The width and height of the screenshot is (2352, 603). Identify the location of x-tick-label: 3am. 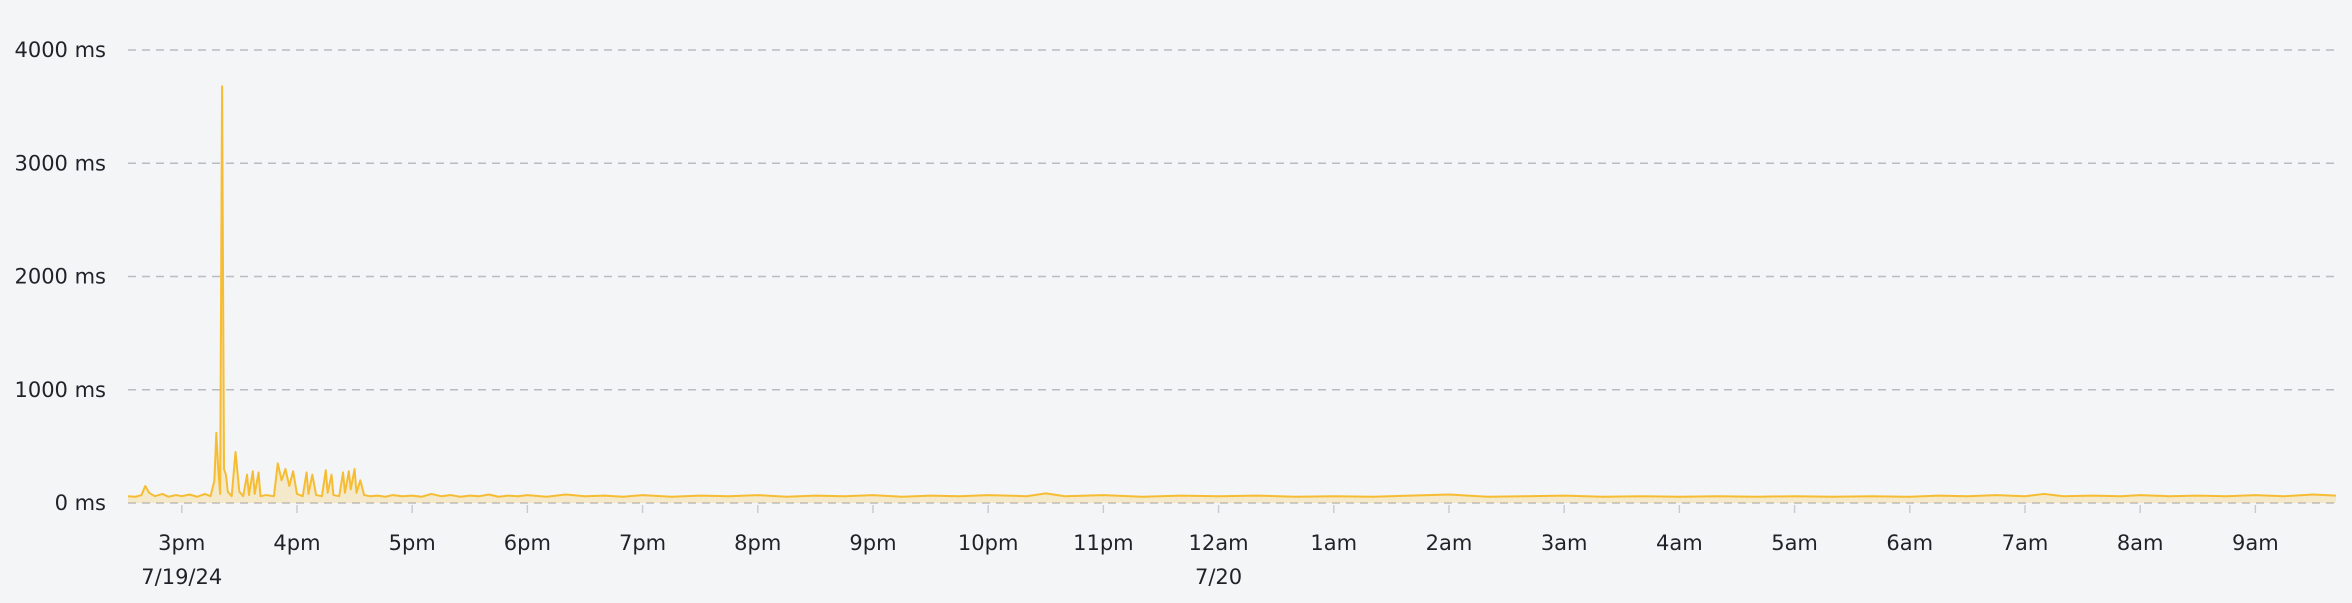
(1564, 543).